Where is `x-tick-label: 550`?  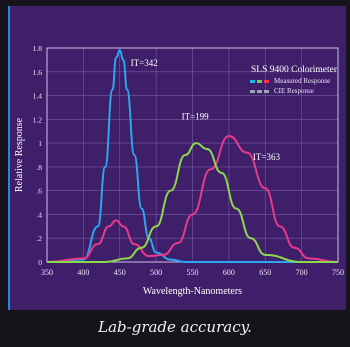
x-tick-label: 550 is located at coordinates (193, 272).